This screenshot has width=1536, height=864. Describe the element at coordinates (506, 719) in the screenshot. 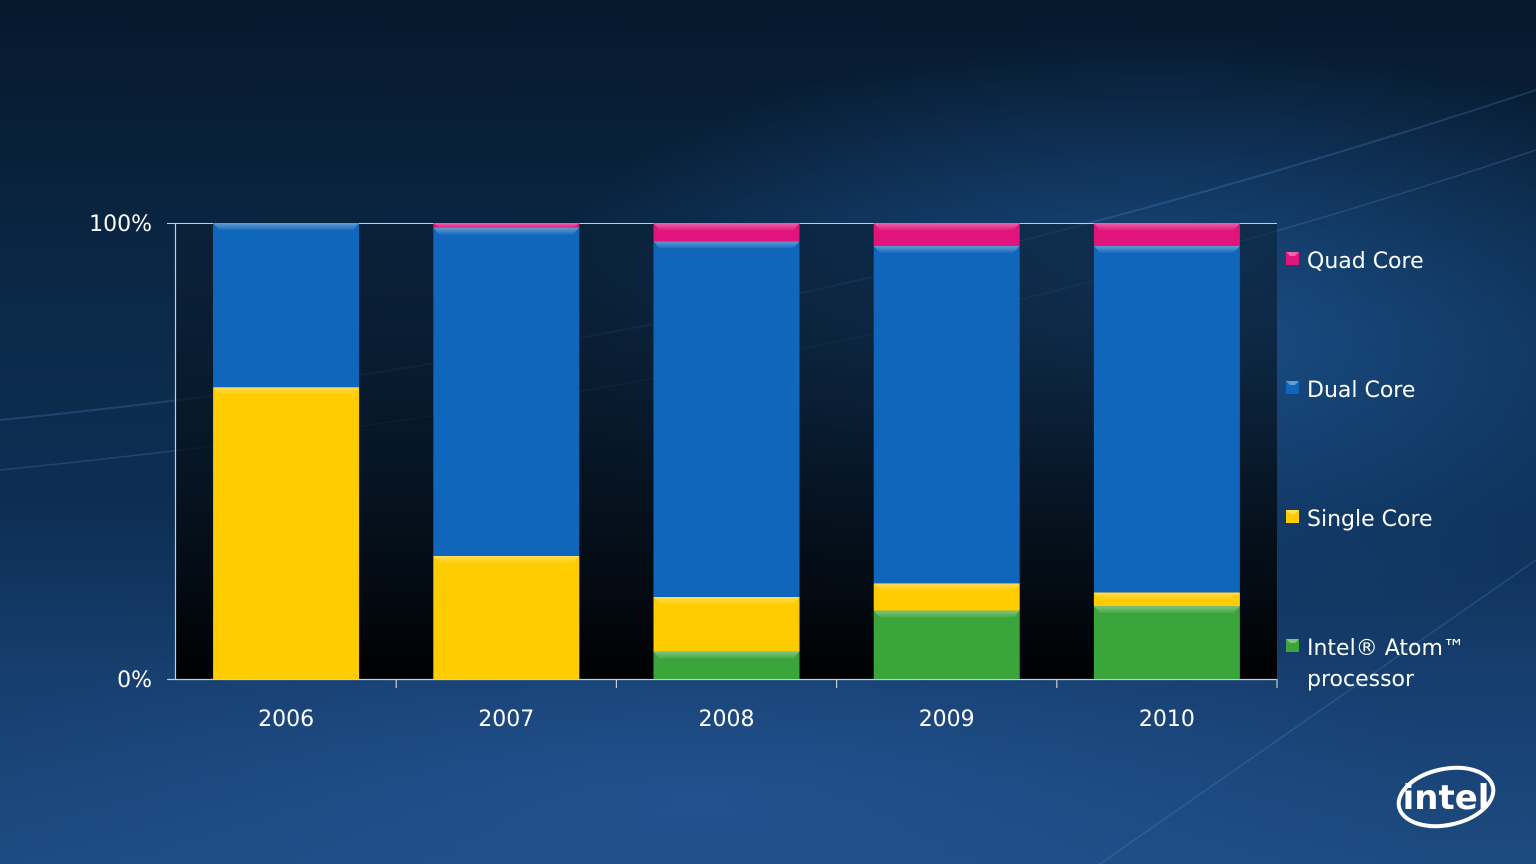

I see `x-tick-label-2007: 2007` at that location.